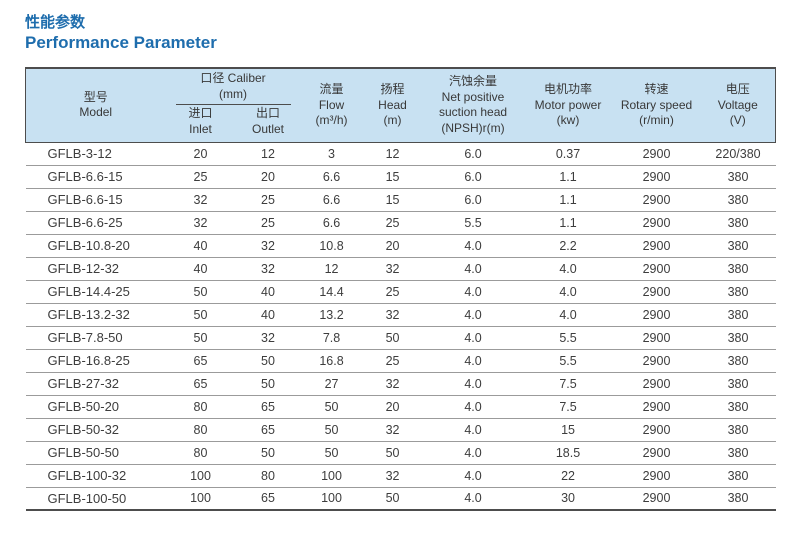 The height and width of the screenshot is (534, 800). Describe the element at coordinates (568, 453) in the screenshot. I see `cell-motor-power: 18.5` at that location.